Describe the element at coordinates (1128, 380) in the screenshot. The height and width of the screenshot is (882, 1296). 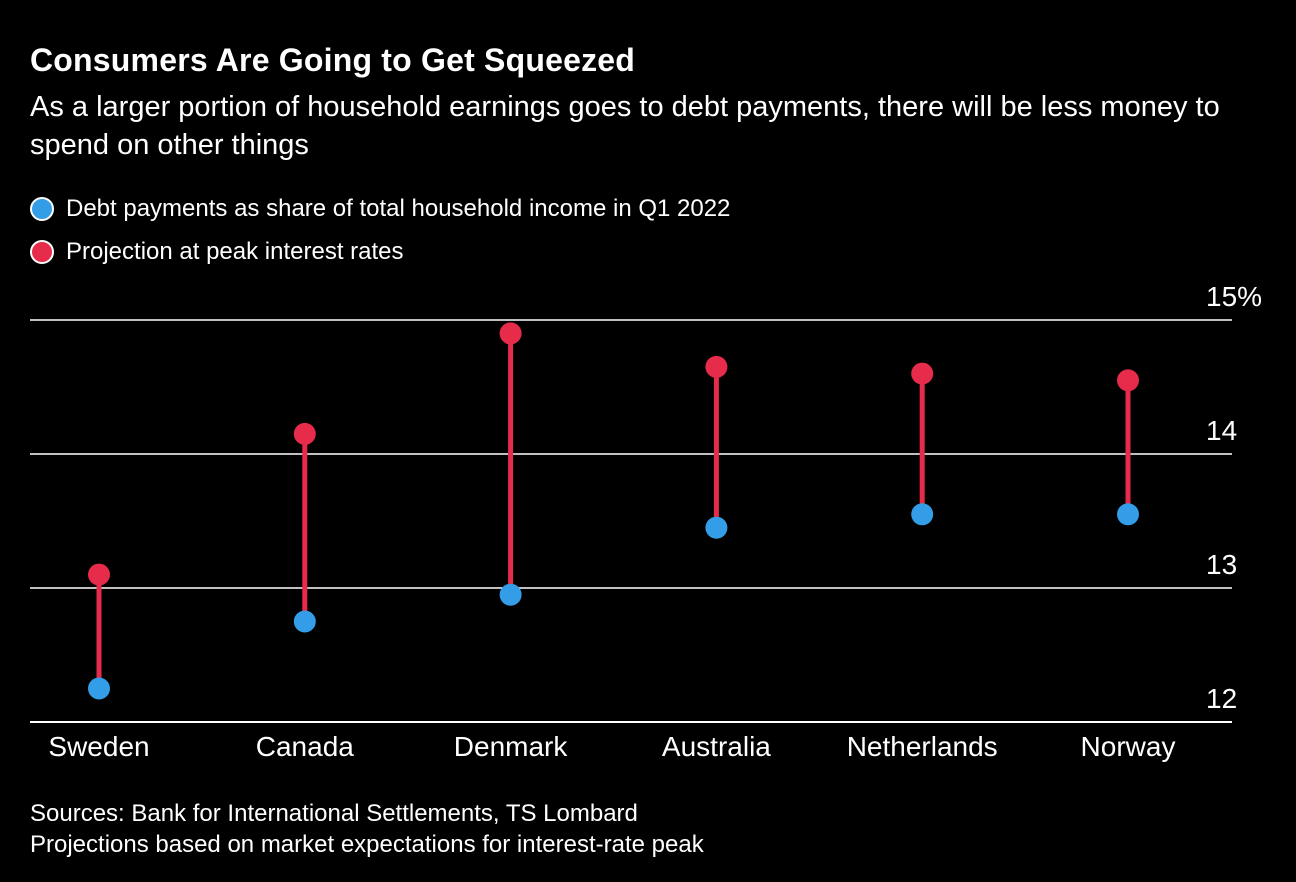
I see `dot-projection-norway` at that location.